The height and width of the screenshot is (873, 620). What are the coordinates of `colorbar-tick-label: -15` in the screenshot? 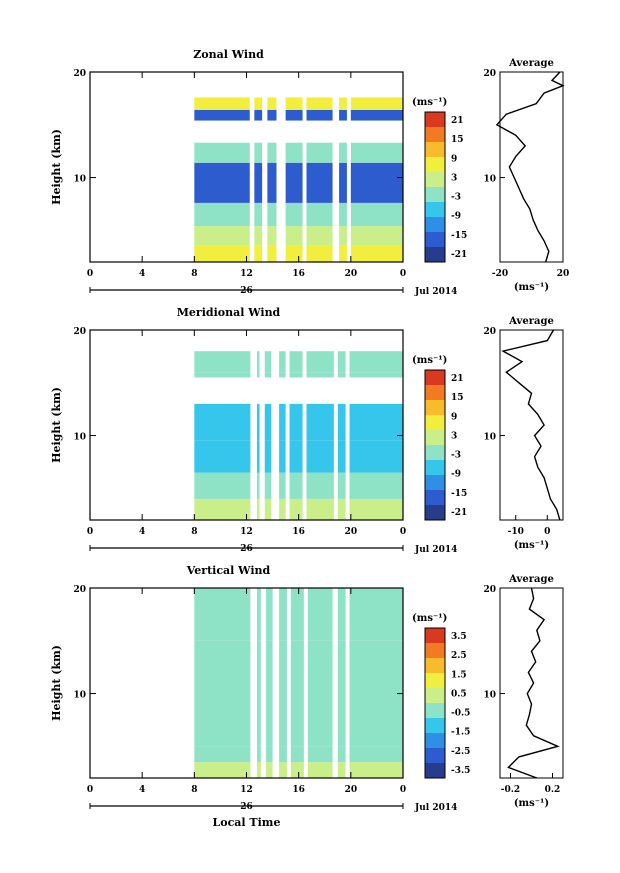 It's located at (459, 494).